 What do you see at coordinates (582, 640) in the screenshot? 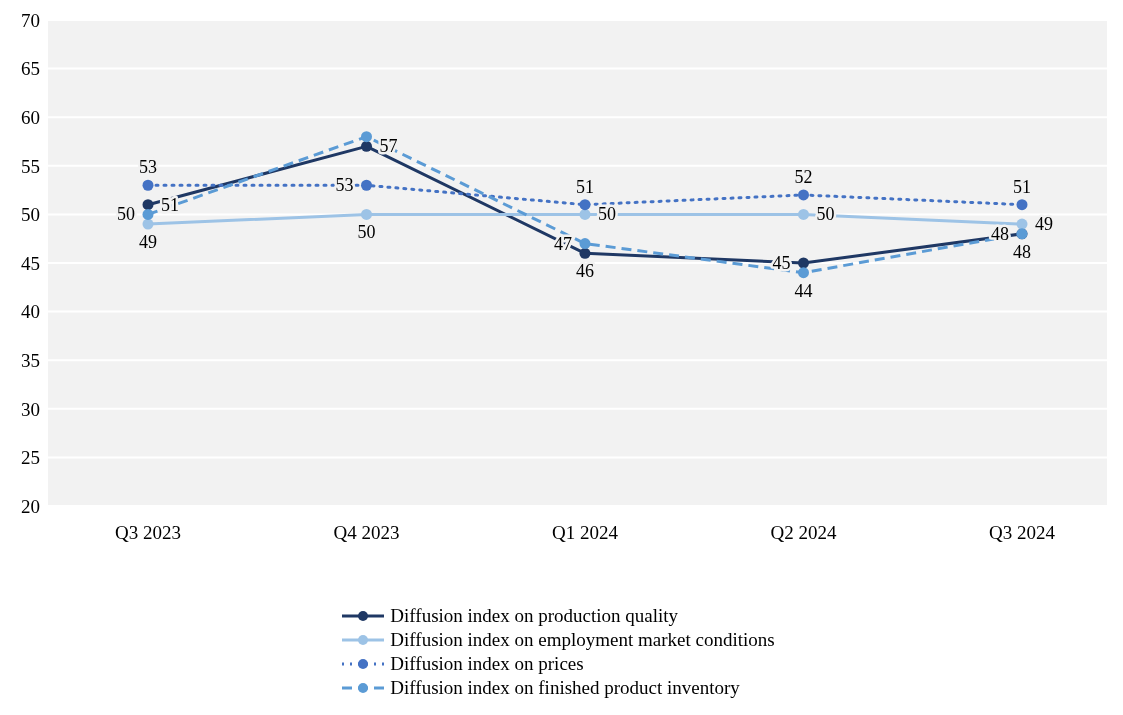
I see `legend-label: Diffusion index on employment market conditions` at bounding box center [582, 640].